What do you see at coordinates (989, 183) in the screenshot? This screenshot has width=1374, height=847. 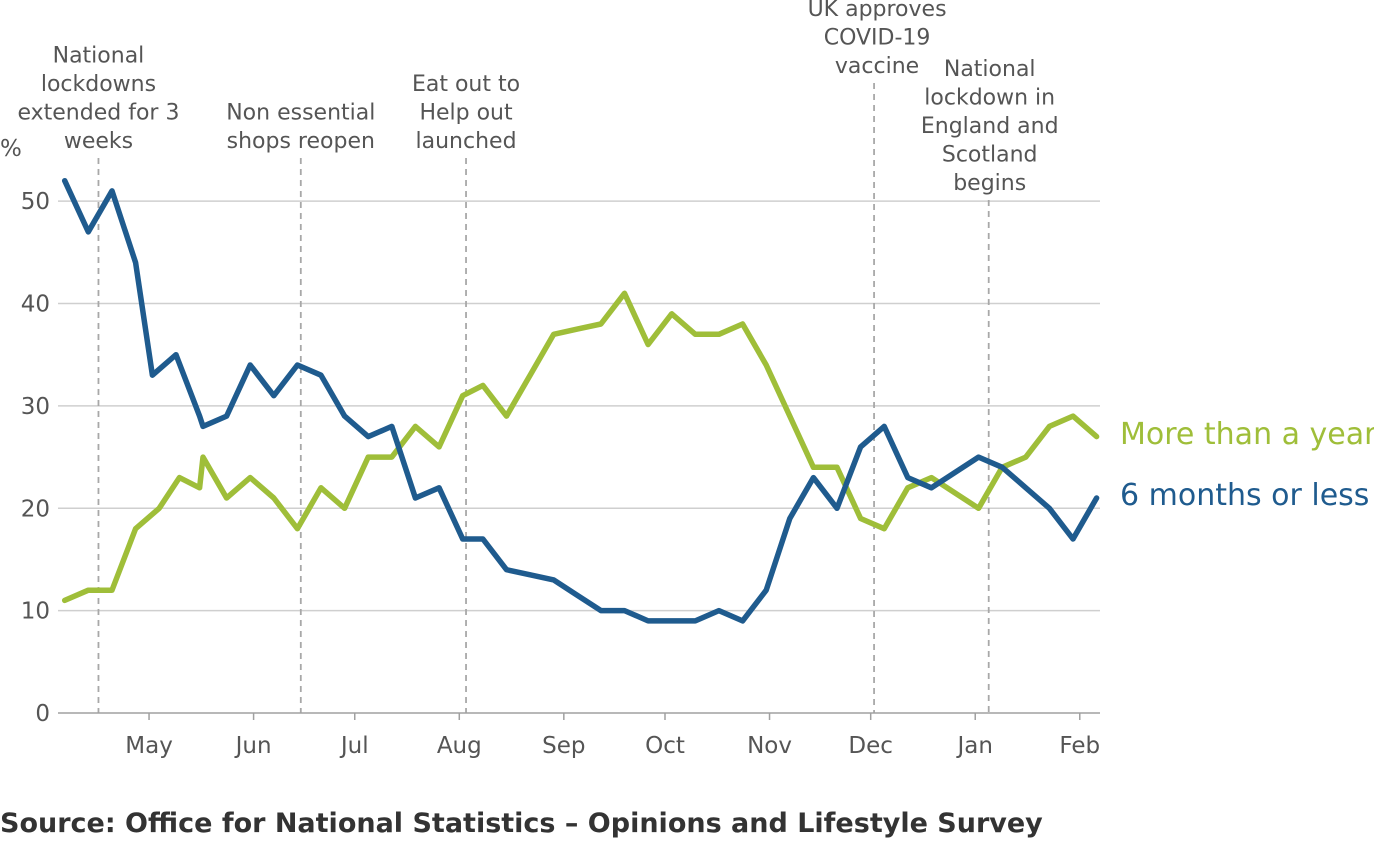 I see `event-annotation: begins` at bounding box center [989, 183].